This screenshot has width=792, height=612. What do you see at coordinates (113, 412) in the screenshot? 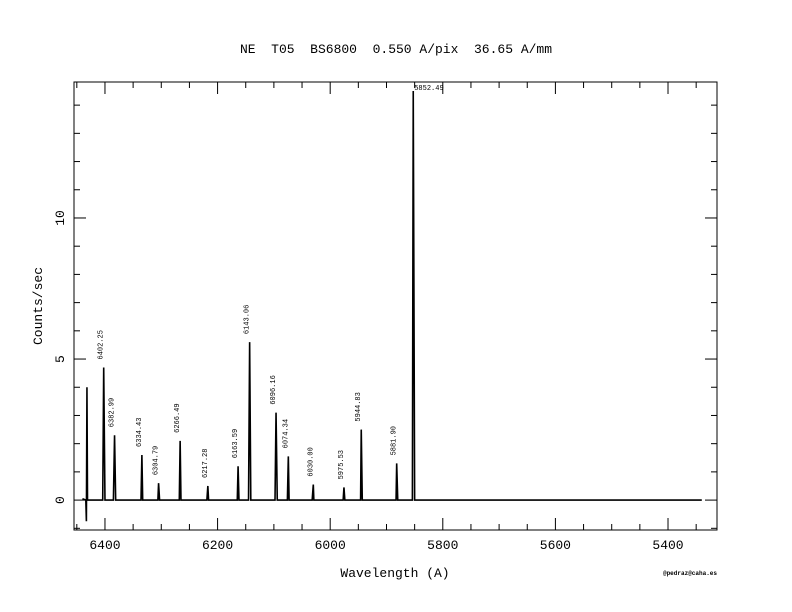
I see `peak-label: 6382.99` at bounding box center [113, 412].